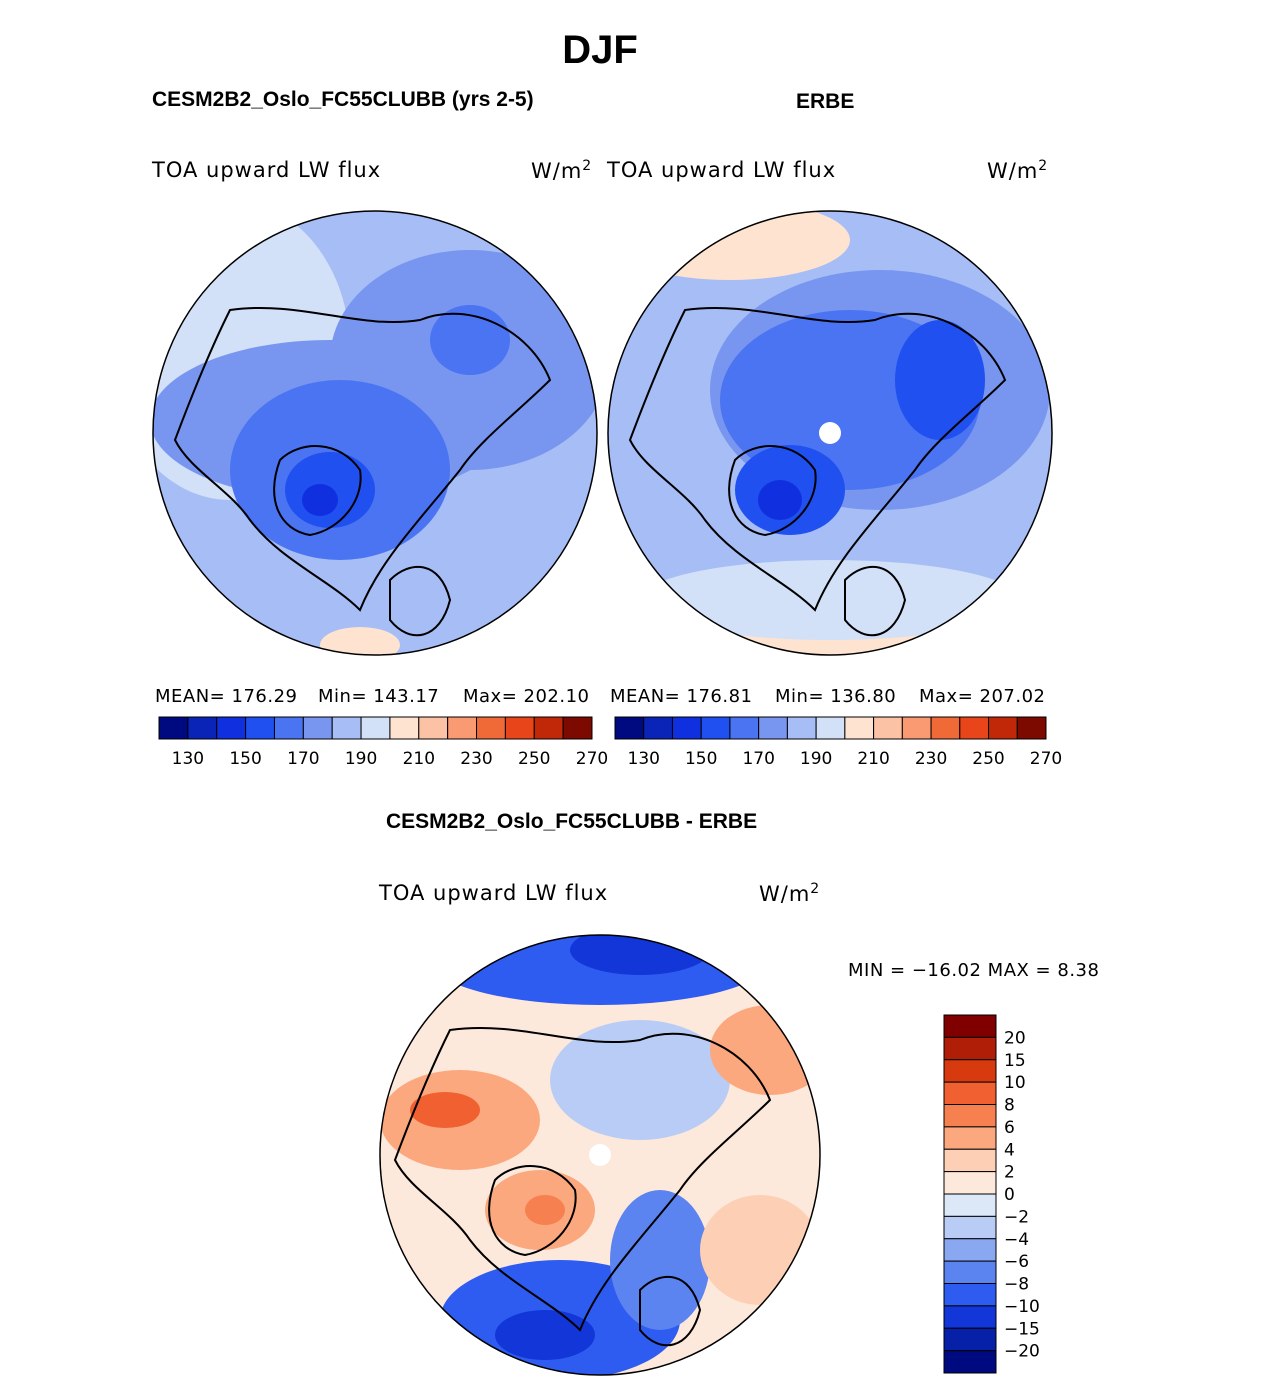 The width and height of the screenshot is (1285, 1383). What do you see at coordinates (875, 601) in the screenshot?
I see `obs-coastline-scandinavia` at bounding box center [875, 601].